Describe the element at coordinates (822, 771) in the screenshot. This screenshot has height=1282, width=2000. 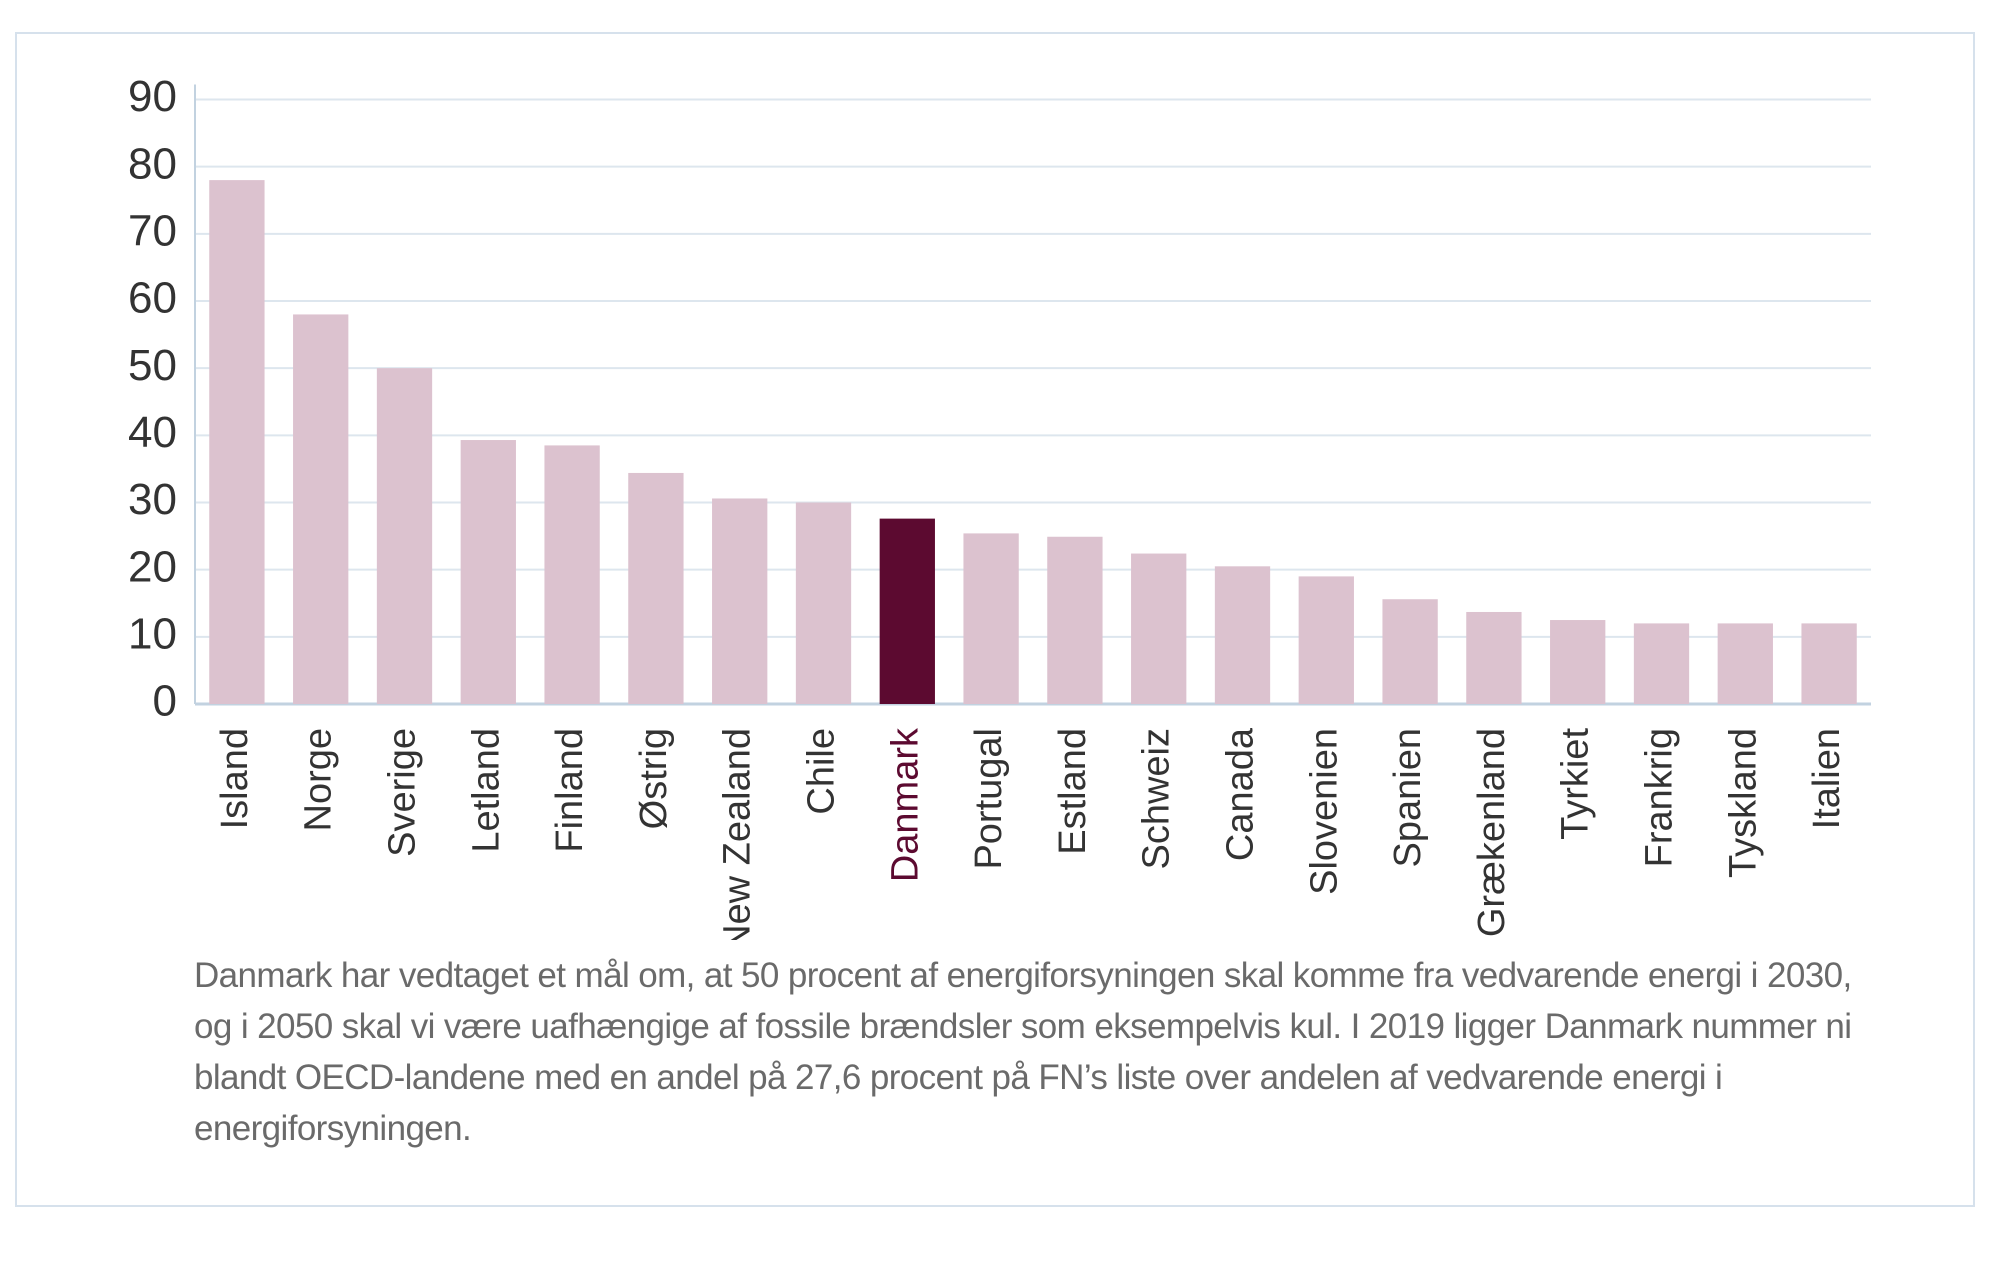
I see `x-tick-label: Chile` at that location.